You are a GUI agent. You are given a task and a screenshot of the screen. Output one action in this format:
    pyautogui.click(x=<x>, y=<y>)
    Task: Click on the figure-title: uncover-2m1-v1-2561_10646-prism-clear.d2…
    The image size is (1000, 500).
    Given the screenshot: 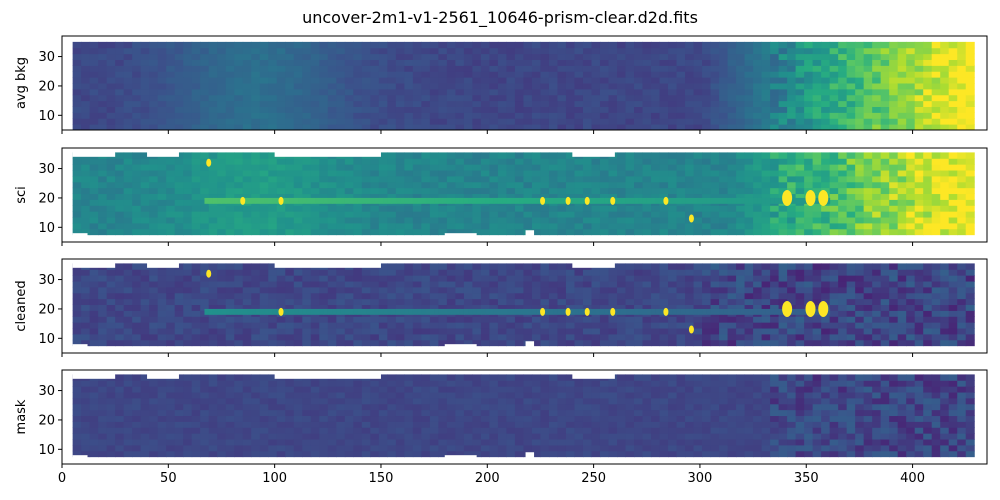 What is the action you would take?
    pyautogui.click(x=500, y=17)
    